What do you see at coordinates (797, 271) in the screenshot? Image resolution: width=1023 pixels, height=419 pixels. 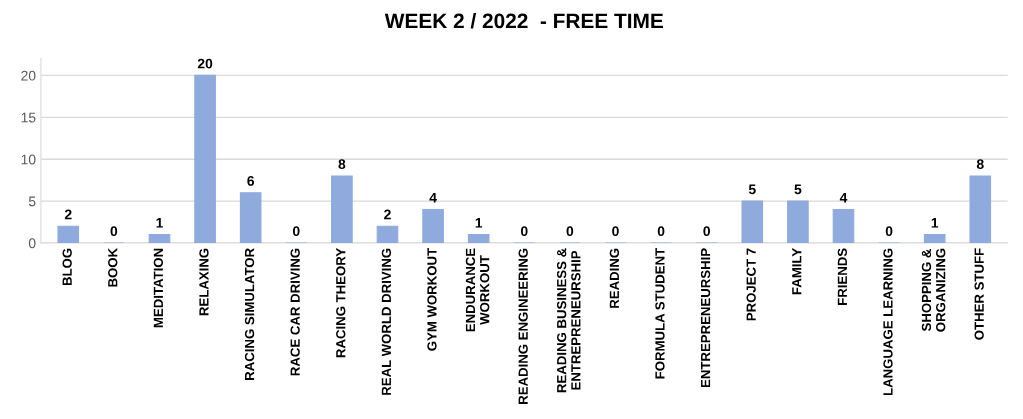 I see `x-tick-label: FAMILY` at bounding box center [797, 271].